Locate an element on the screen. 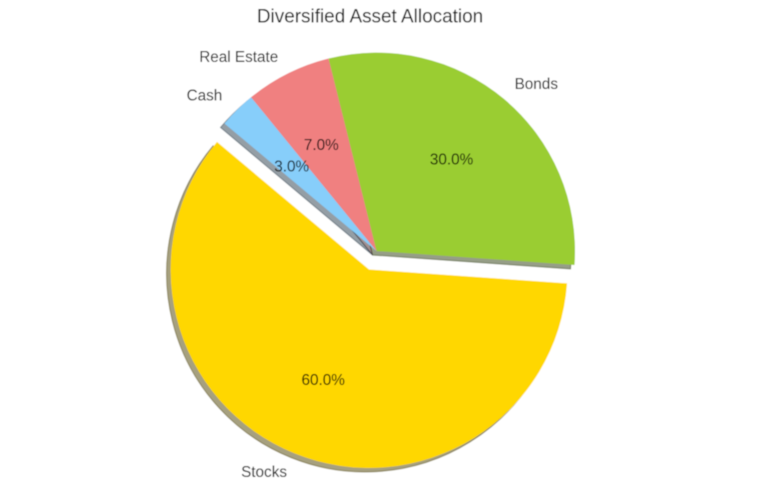 The width and height of the screenshot is (766, 501). svg-text: Diversified Asset Allocation is located at coordinates (370, 17).